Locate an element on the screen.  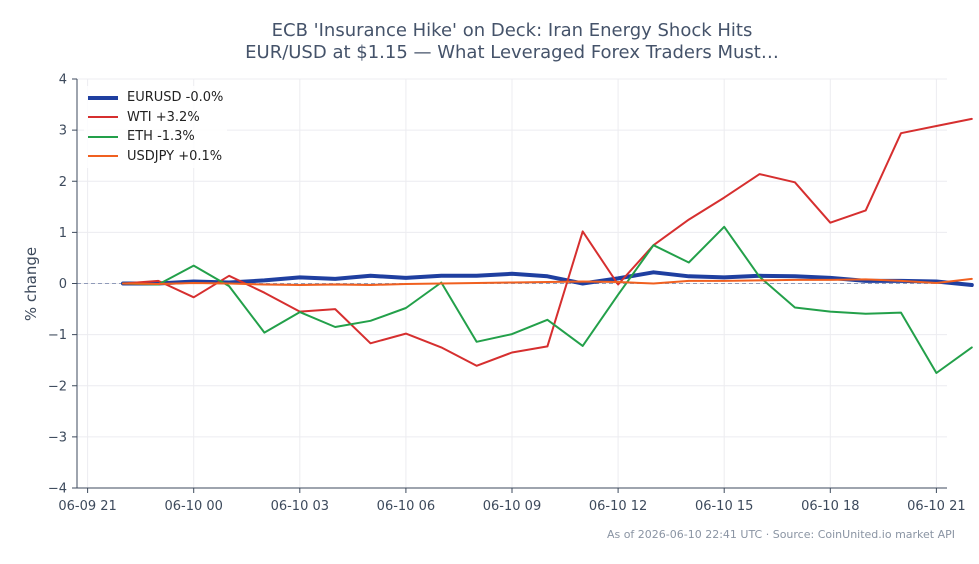
legend-label: EURUSD -0.0% is located at coordinates (175, 98).